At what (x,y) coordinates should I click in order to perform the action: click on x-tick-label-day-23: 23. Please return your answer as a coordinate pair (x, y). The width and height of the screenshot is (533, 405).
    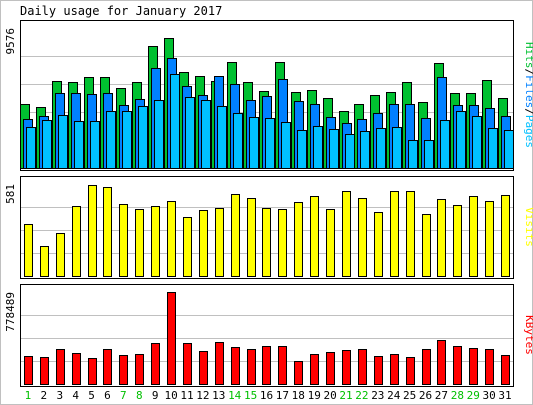
    Looking at the image, I should click on (377, 395).